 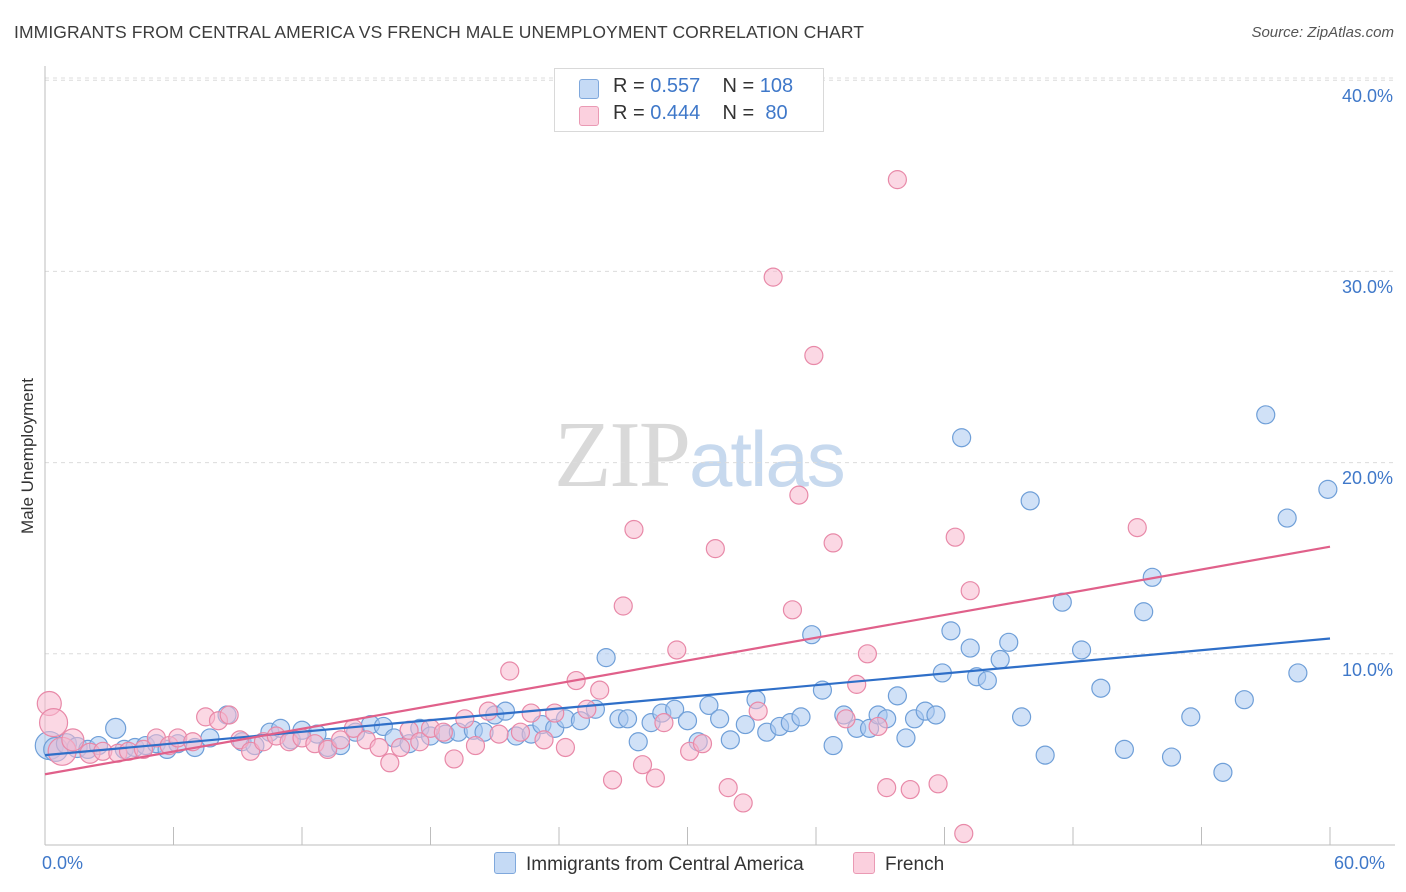 What do you see at coordinates (27, 456) in the screenshot?
I see `y-axis-label: Male Unemployment` at bounding box center [27, 456].